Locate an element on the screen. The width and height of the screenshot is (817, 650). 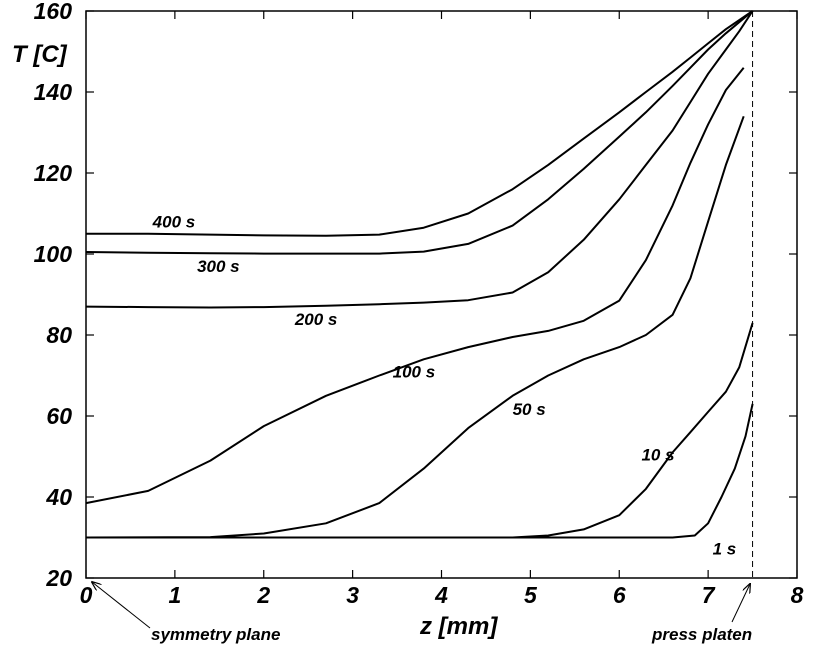
series-label: 200 s is located at coordinates (316, 319).